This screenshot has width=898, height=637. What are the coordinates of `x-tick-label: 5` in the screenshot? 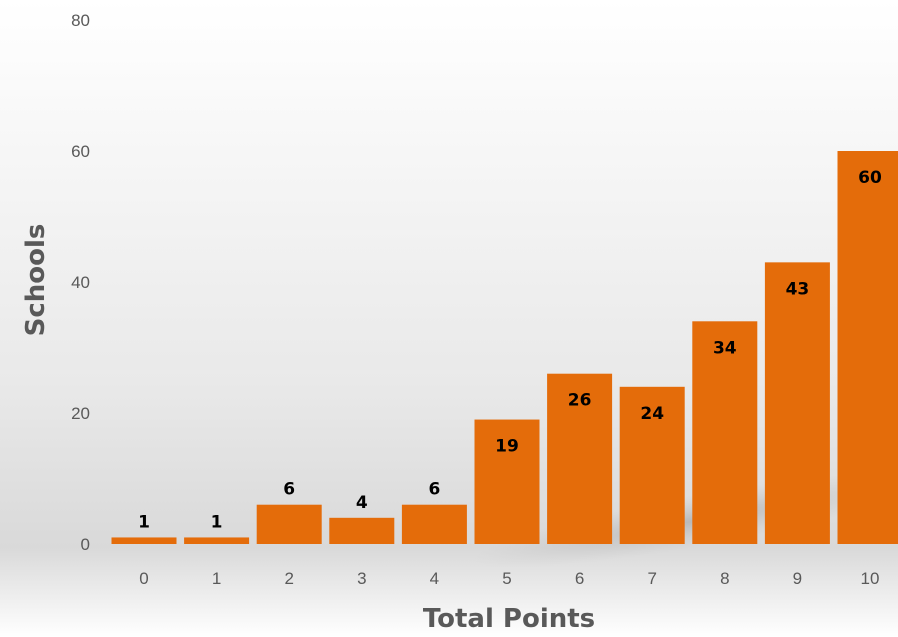 It's located at (506, 578).